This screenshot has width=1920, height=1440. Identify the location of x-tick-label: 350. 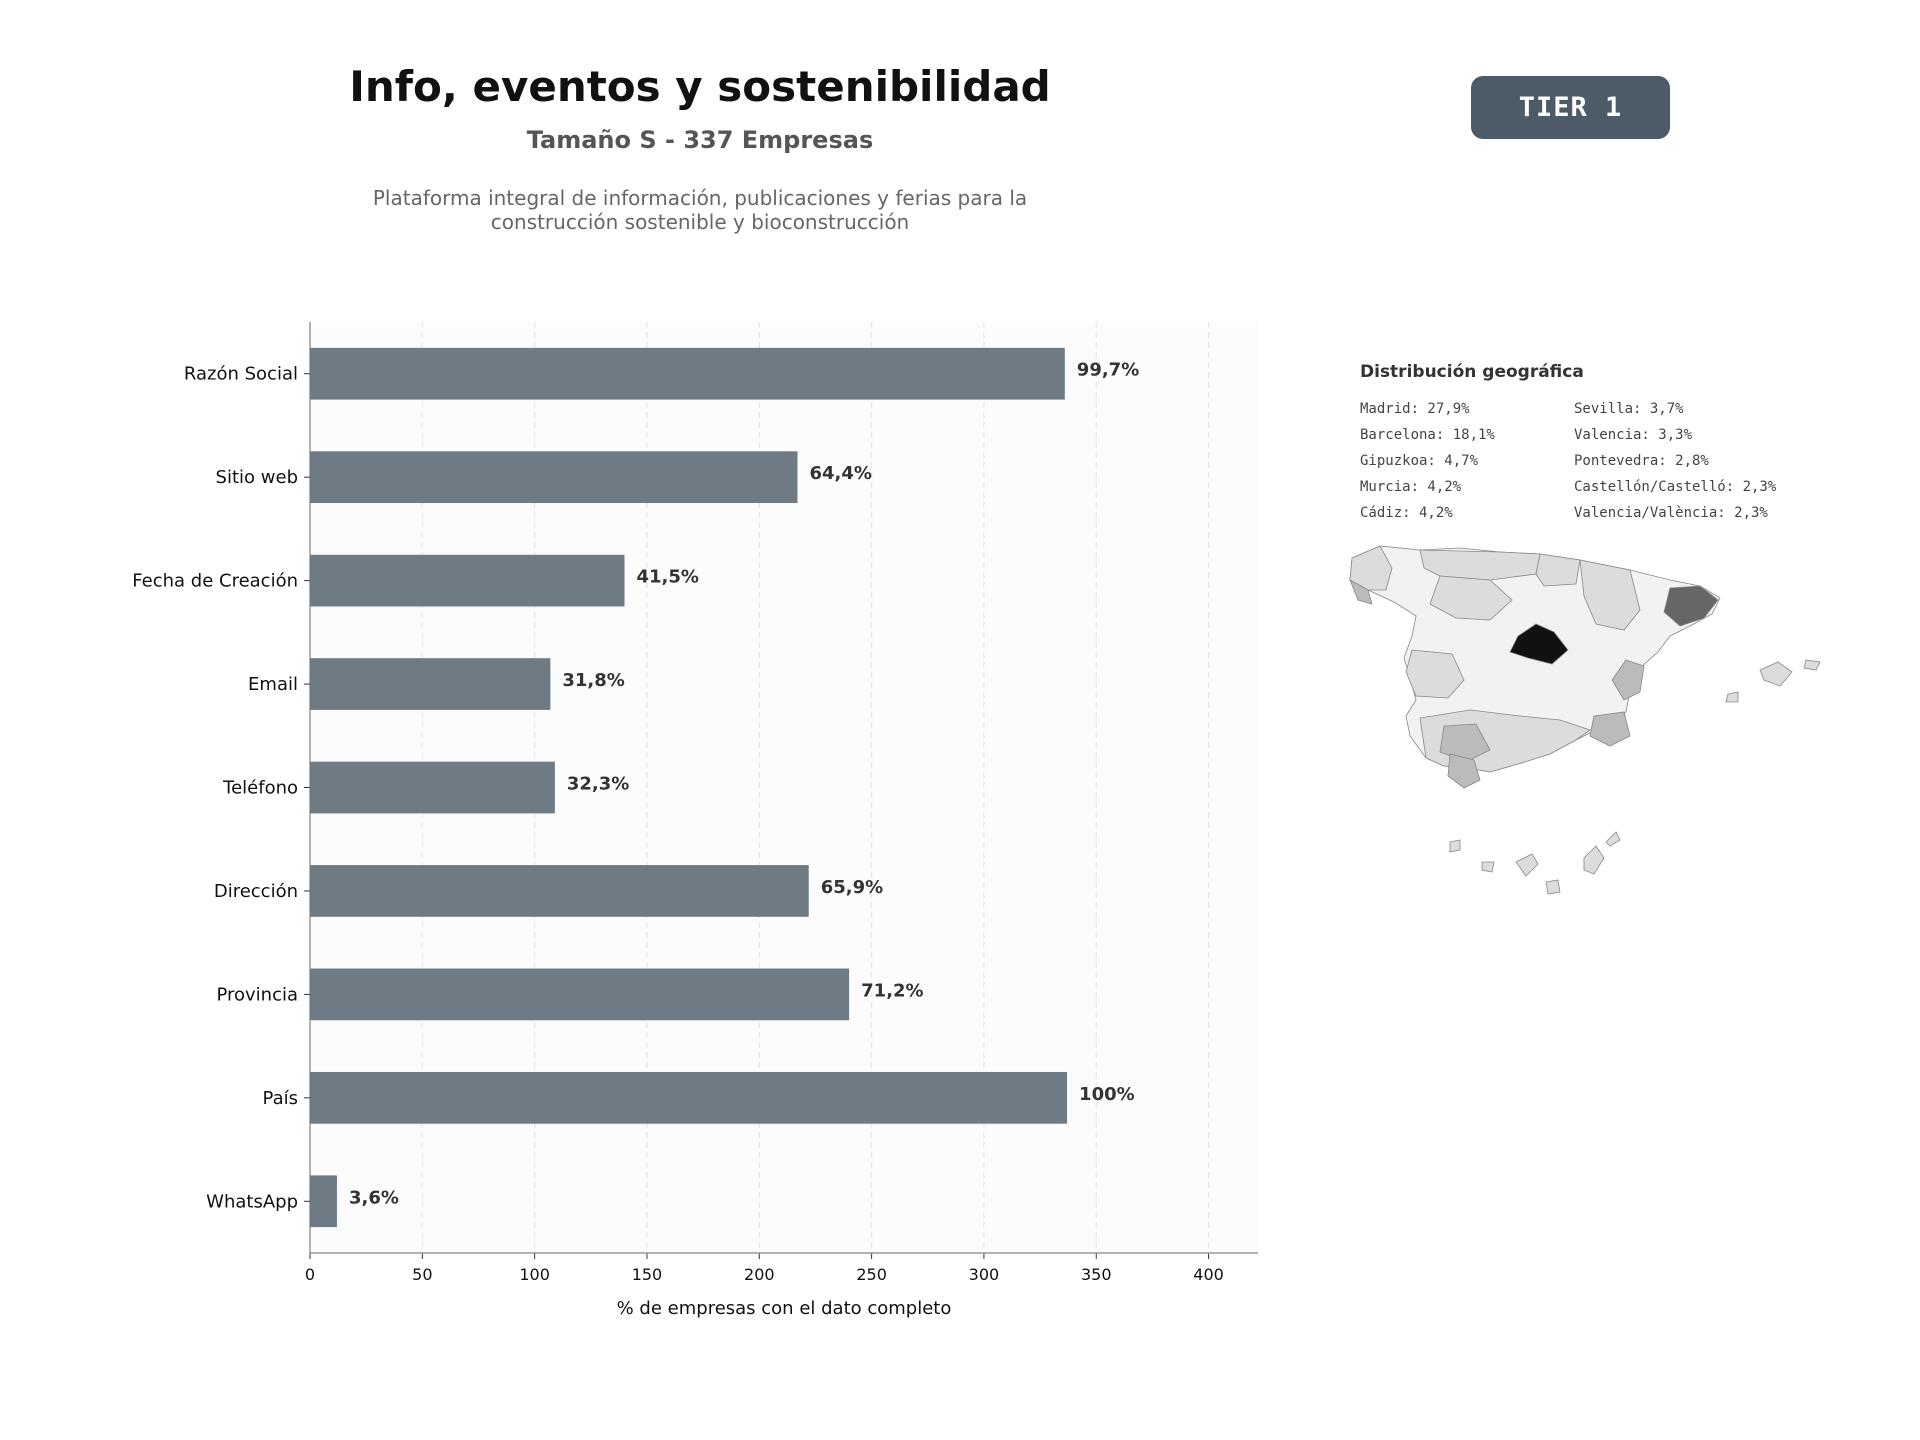
(1096, 1274).